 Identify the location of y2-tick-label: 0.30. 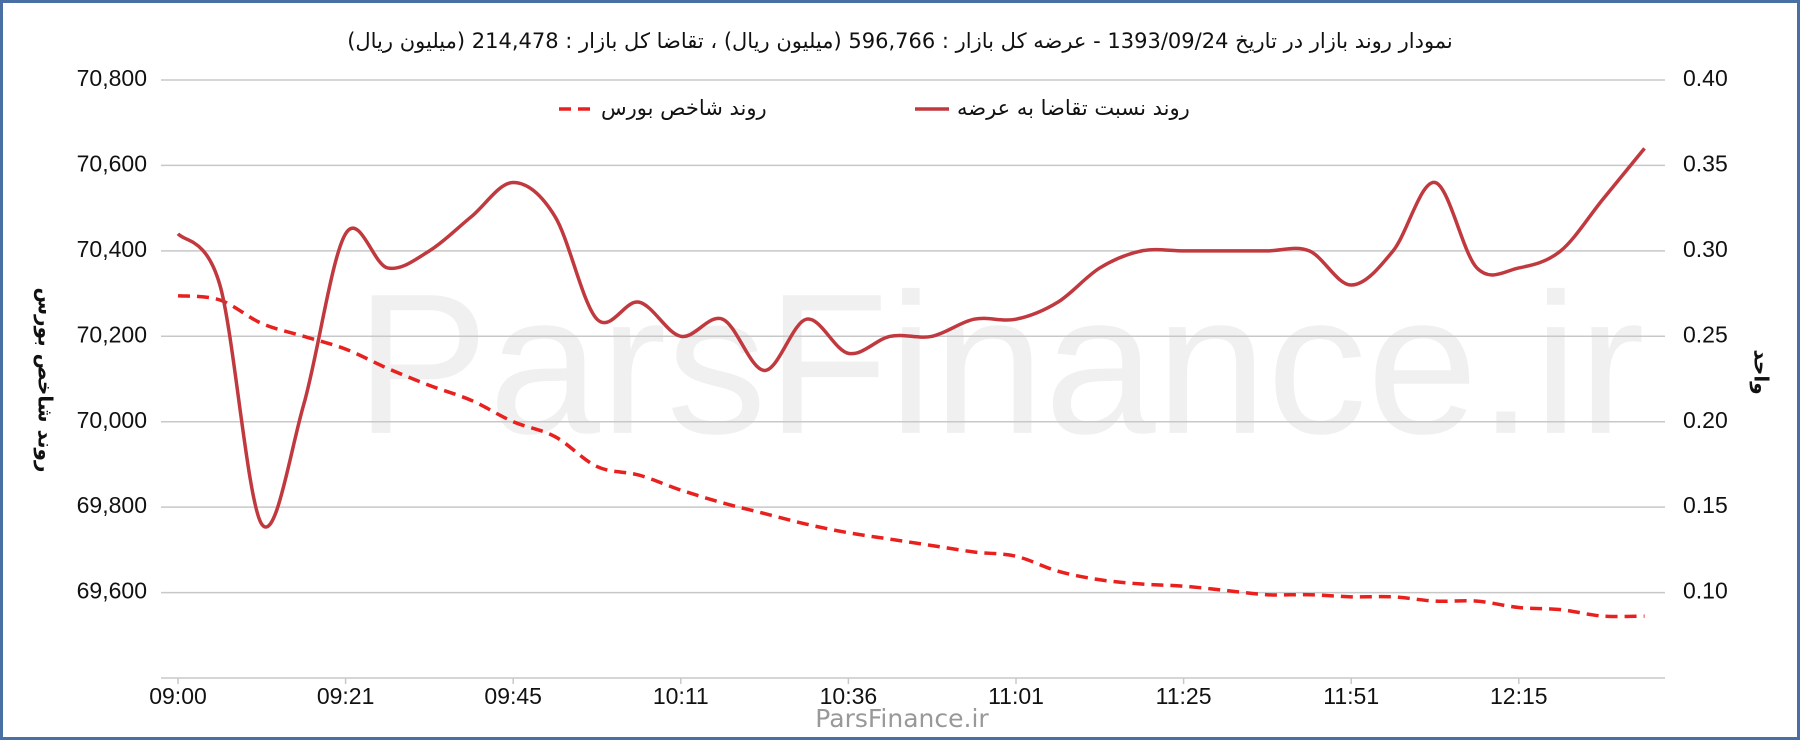
(1705, 249).